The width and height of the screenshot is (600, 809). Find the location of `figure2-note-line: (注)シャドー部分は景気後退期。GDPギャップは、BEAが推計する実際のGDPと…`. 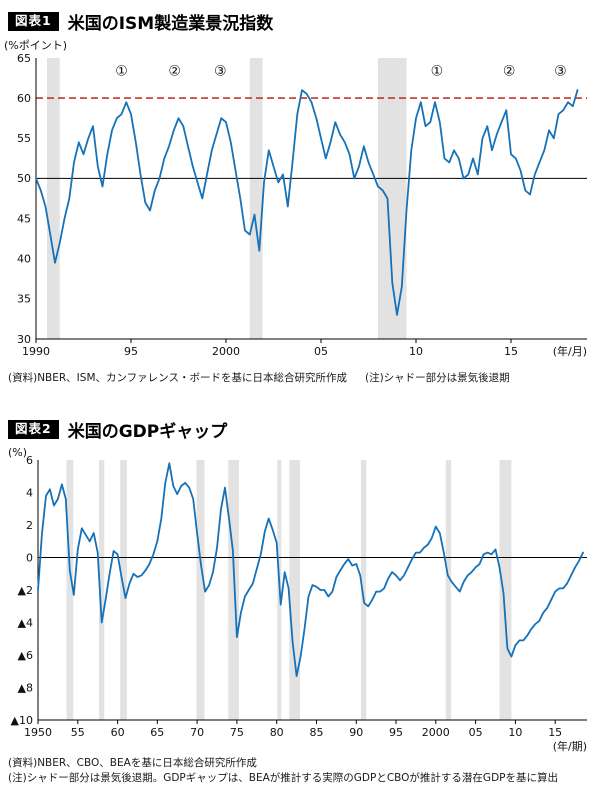

figure2-note-line: (注)シャドー部分は景気後退期。GDPギャップは、BEAが推計する実際のGDPと… is located at coordinates (304, 778).